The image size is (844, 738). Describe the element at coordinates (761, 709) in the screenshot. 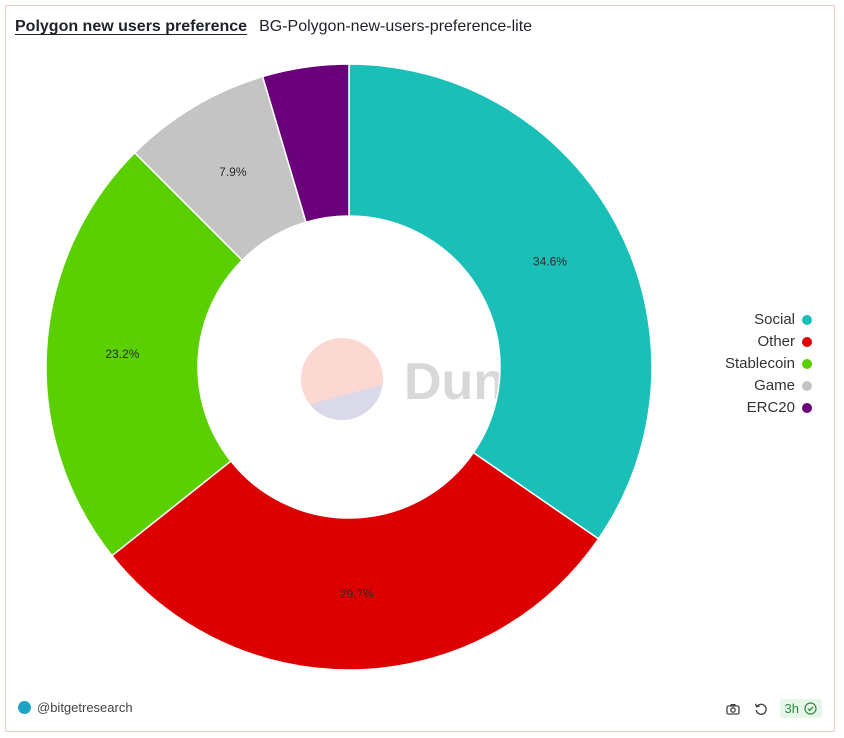

I see `refresh-icon` at that location.